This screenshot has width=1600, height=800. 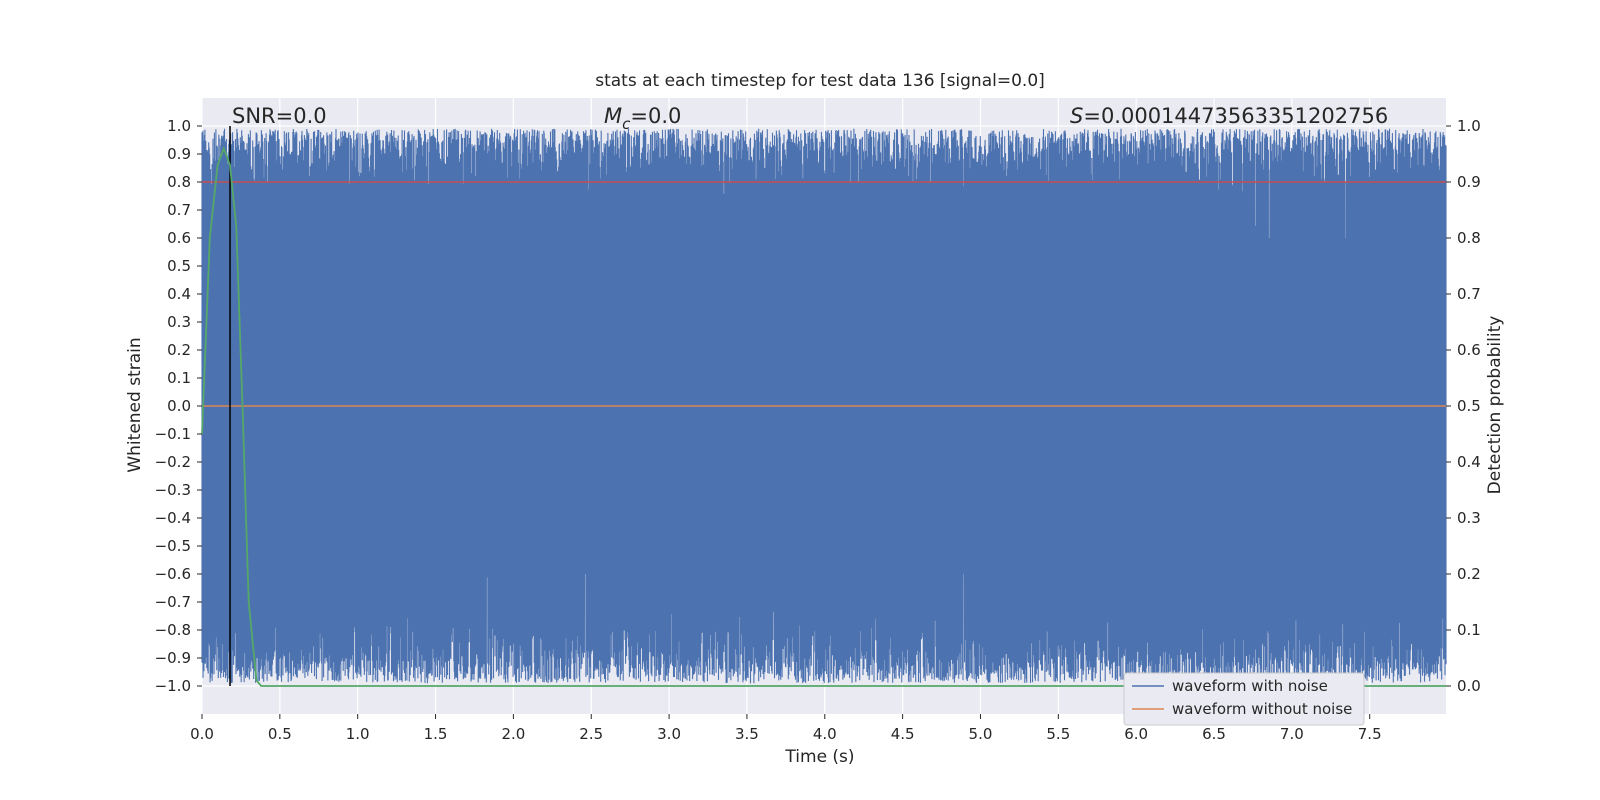 What do you see at coordinates (173, 602) in the screenshot?
I see `y-tick-label: −0.7` at bounding box center [173, 602].